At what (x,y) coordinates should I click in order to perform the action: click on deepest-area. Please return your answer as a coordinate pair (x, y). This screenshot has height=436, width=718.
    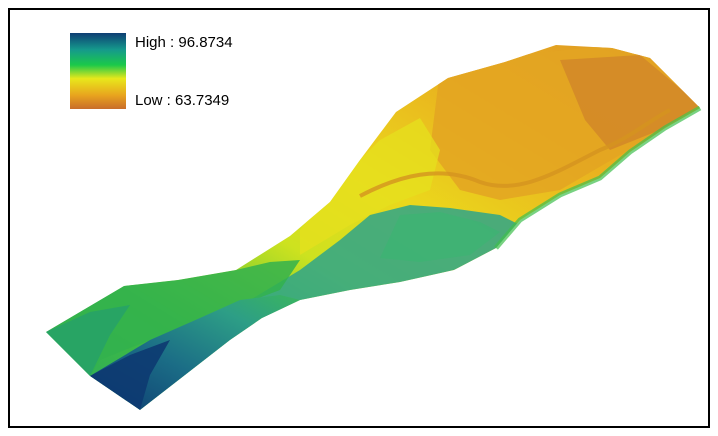
    Looking at the image, I should click on (130, 375).